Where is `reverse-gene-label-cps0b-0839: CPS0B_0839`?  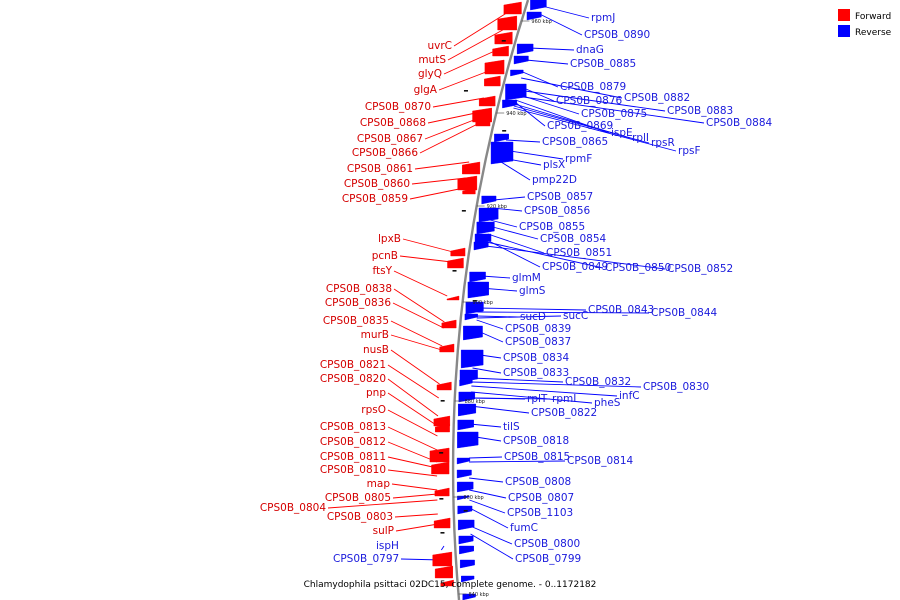
reverse-gene-label-cps0b-0839: CPS0B_0839 is located at coordinates (538, 329).